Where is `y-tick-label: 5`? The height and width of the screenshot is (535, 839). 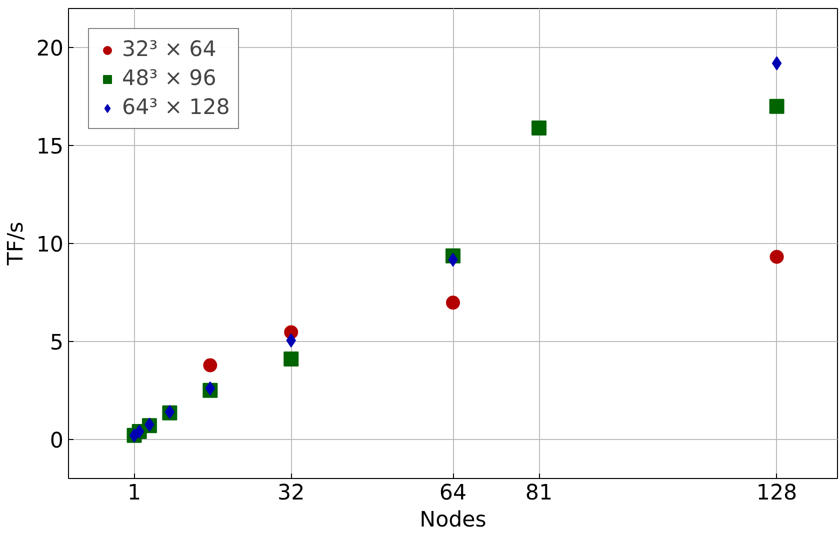 y-tick-label: 5 is located at coordinates (57, 343).